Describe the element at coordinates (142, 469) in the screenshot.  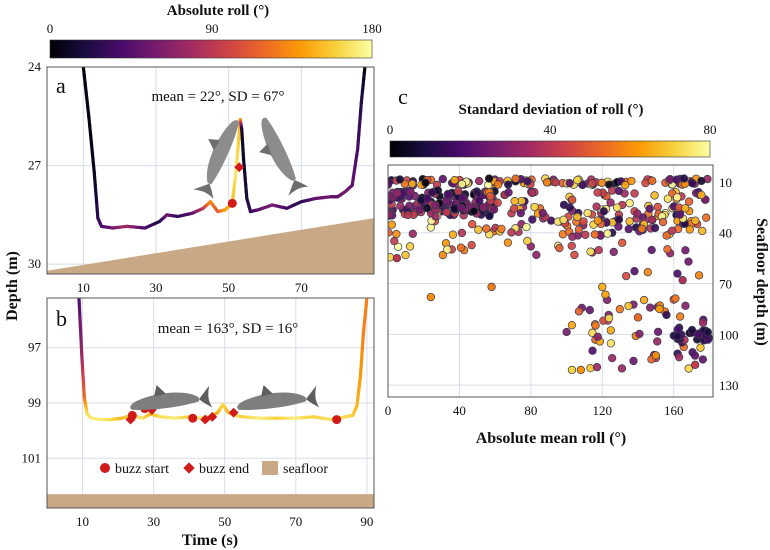
I see `legend-buzz-start-label: buzz start` at that location.